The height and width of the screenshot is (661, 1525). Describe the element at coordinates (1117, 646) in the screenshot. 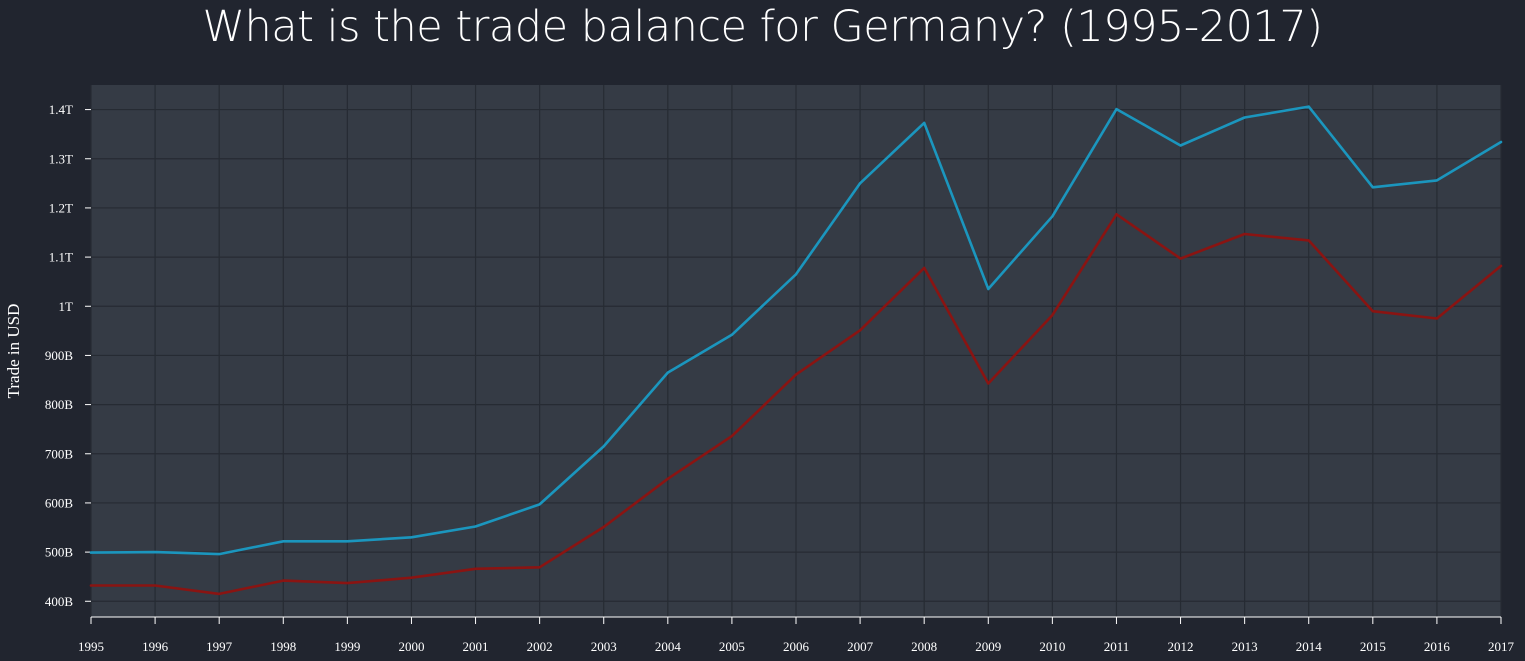

I see `x-tick-label: 2011` at that location.